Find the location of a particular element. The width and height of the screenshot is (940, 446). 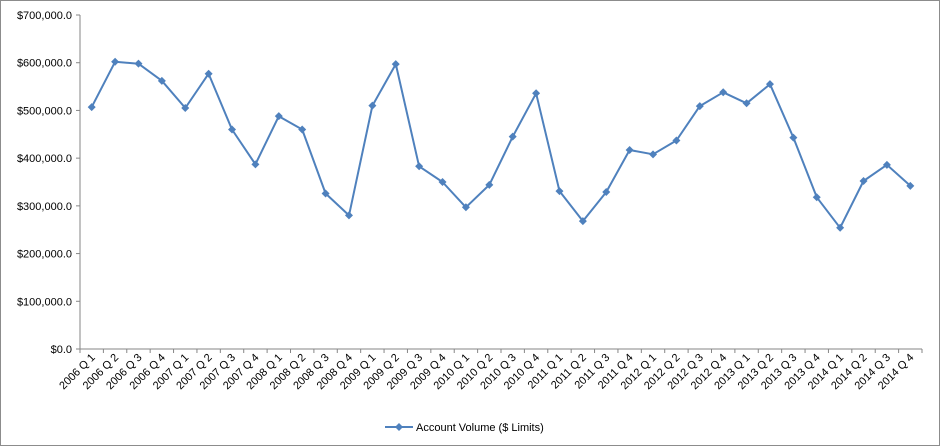

legend-marker is located at coordinates (399, 427).